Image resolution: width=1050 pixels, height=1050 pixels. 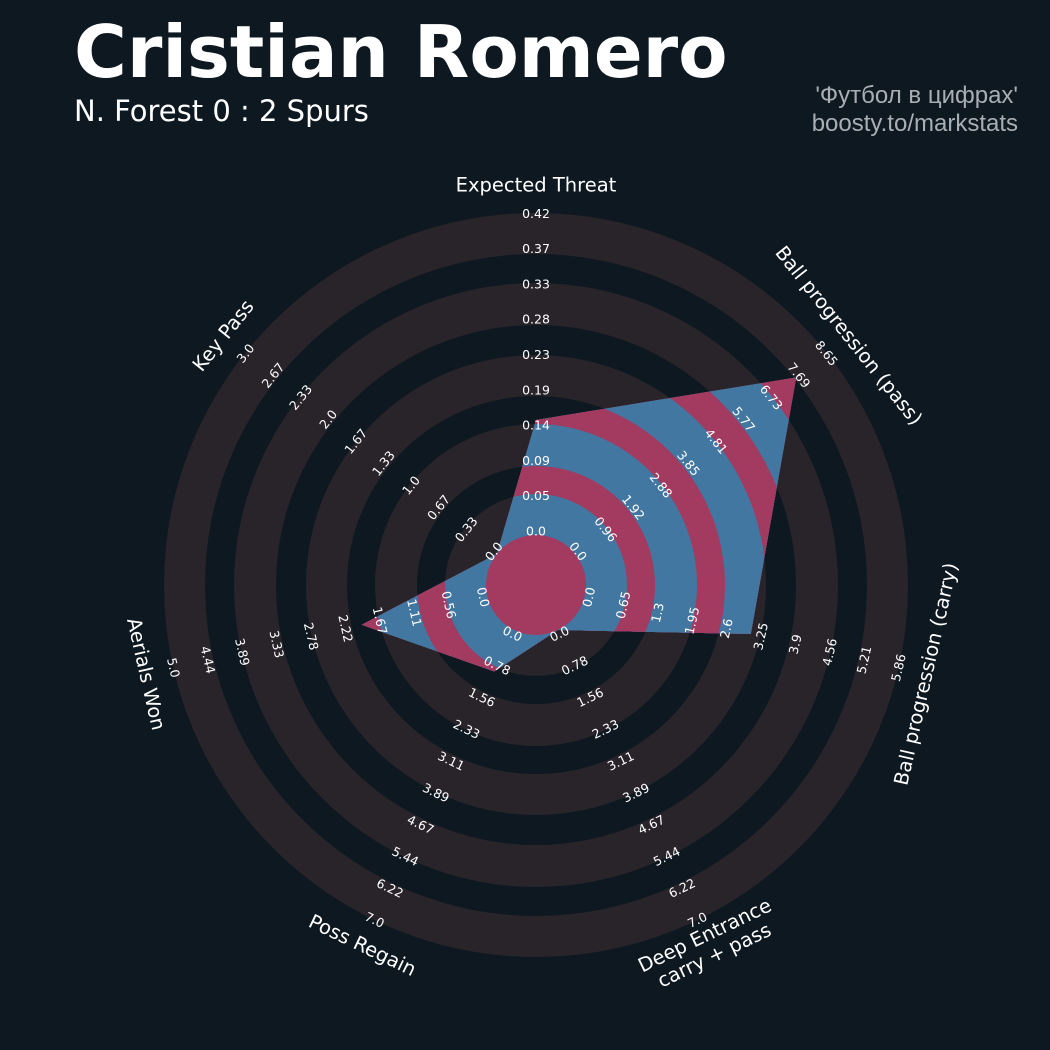 What do you see at coordinates (657, 612) in the screenshot?
I see `tick-label: 1.3` at bounding box center [657, 612].